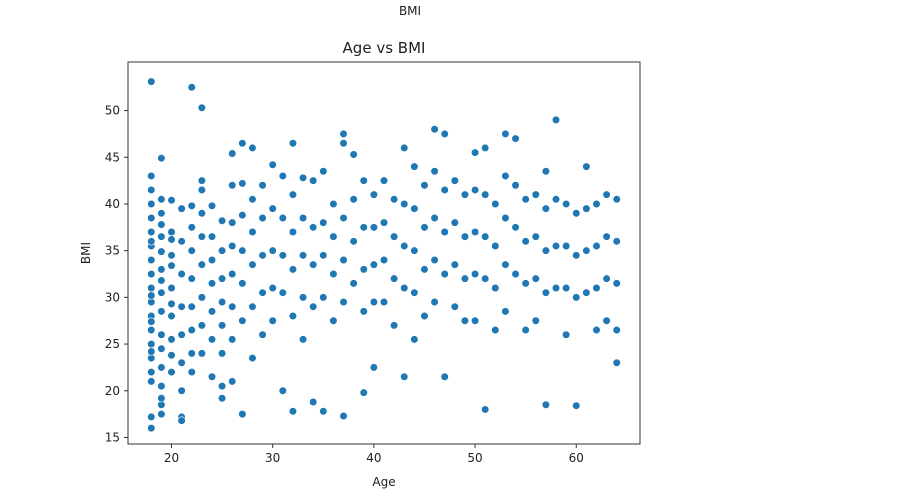 Image resolution: width=900 pixels, height=493 pixels. I want to click on x-tick-label: 30, so click(272, 458).